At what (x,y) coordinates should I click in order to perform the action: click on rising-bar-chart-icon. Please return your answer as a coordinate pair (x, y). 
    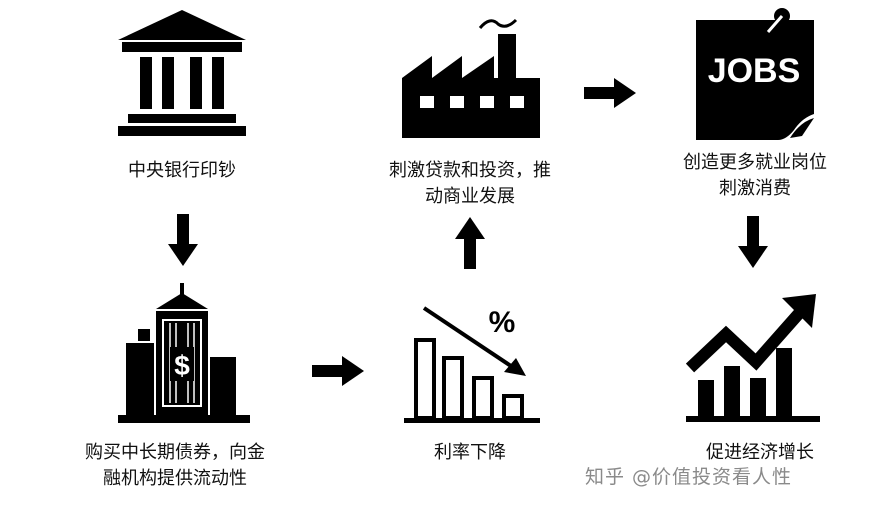
    Looking at the image, I should click on (753, 358).